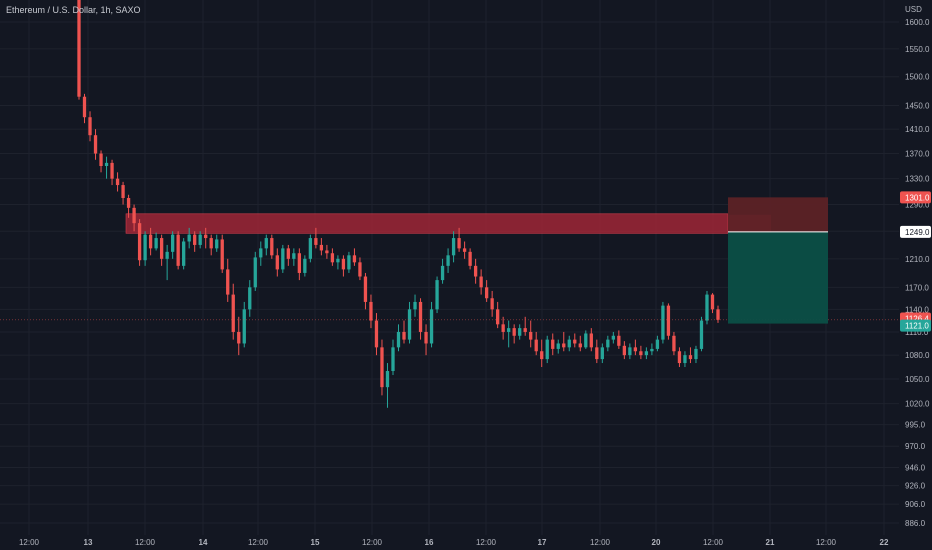 This screenshot has height=550, width=932. Describe the element at coordinates (915, 231) in the screenshot. I see `price-label-entry: 1249.0` at that location.